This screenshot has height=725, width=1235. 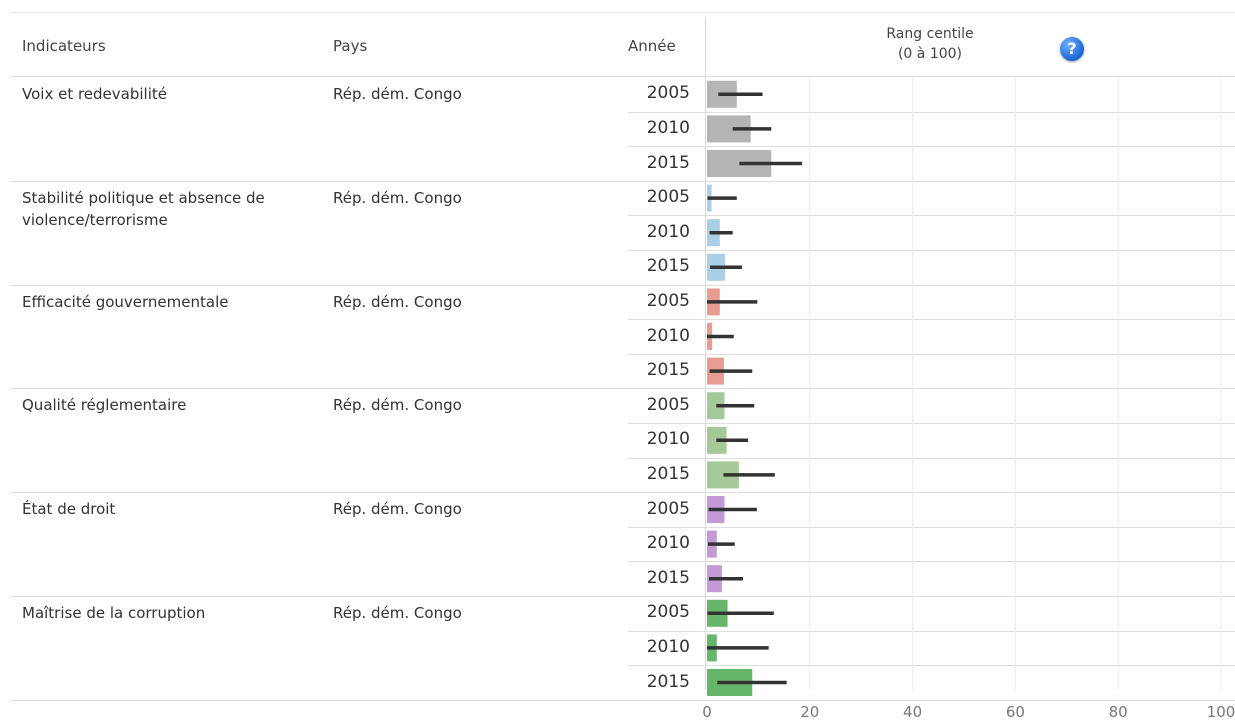 I want to click on header-year: Année, so click(x=652, y=46).